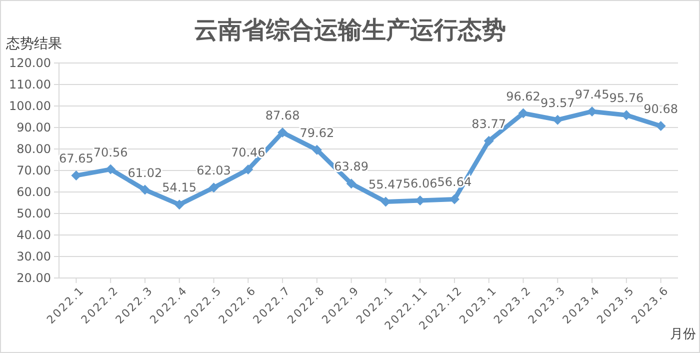 This screenshot has height=353, width=700. Describe the element at coordinates (489, 123) in the screenshot. I see `data-label: 83.77` at that location.